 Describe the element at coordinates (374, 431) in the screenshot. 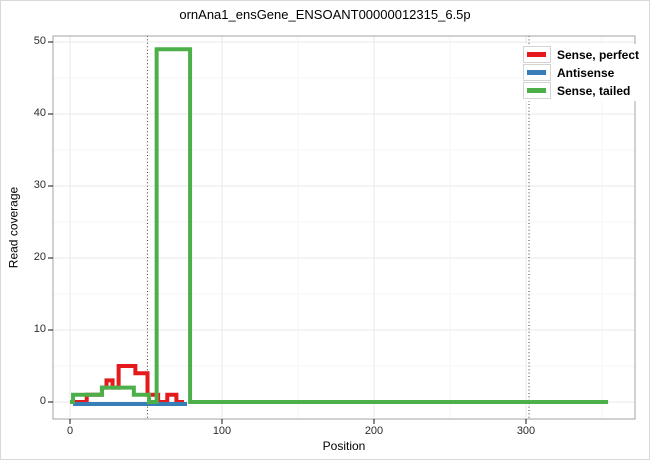

I see `x-tick-label: 200` at that location.